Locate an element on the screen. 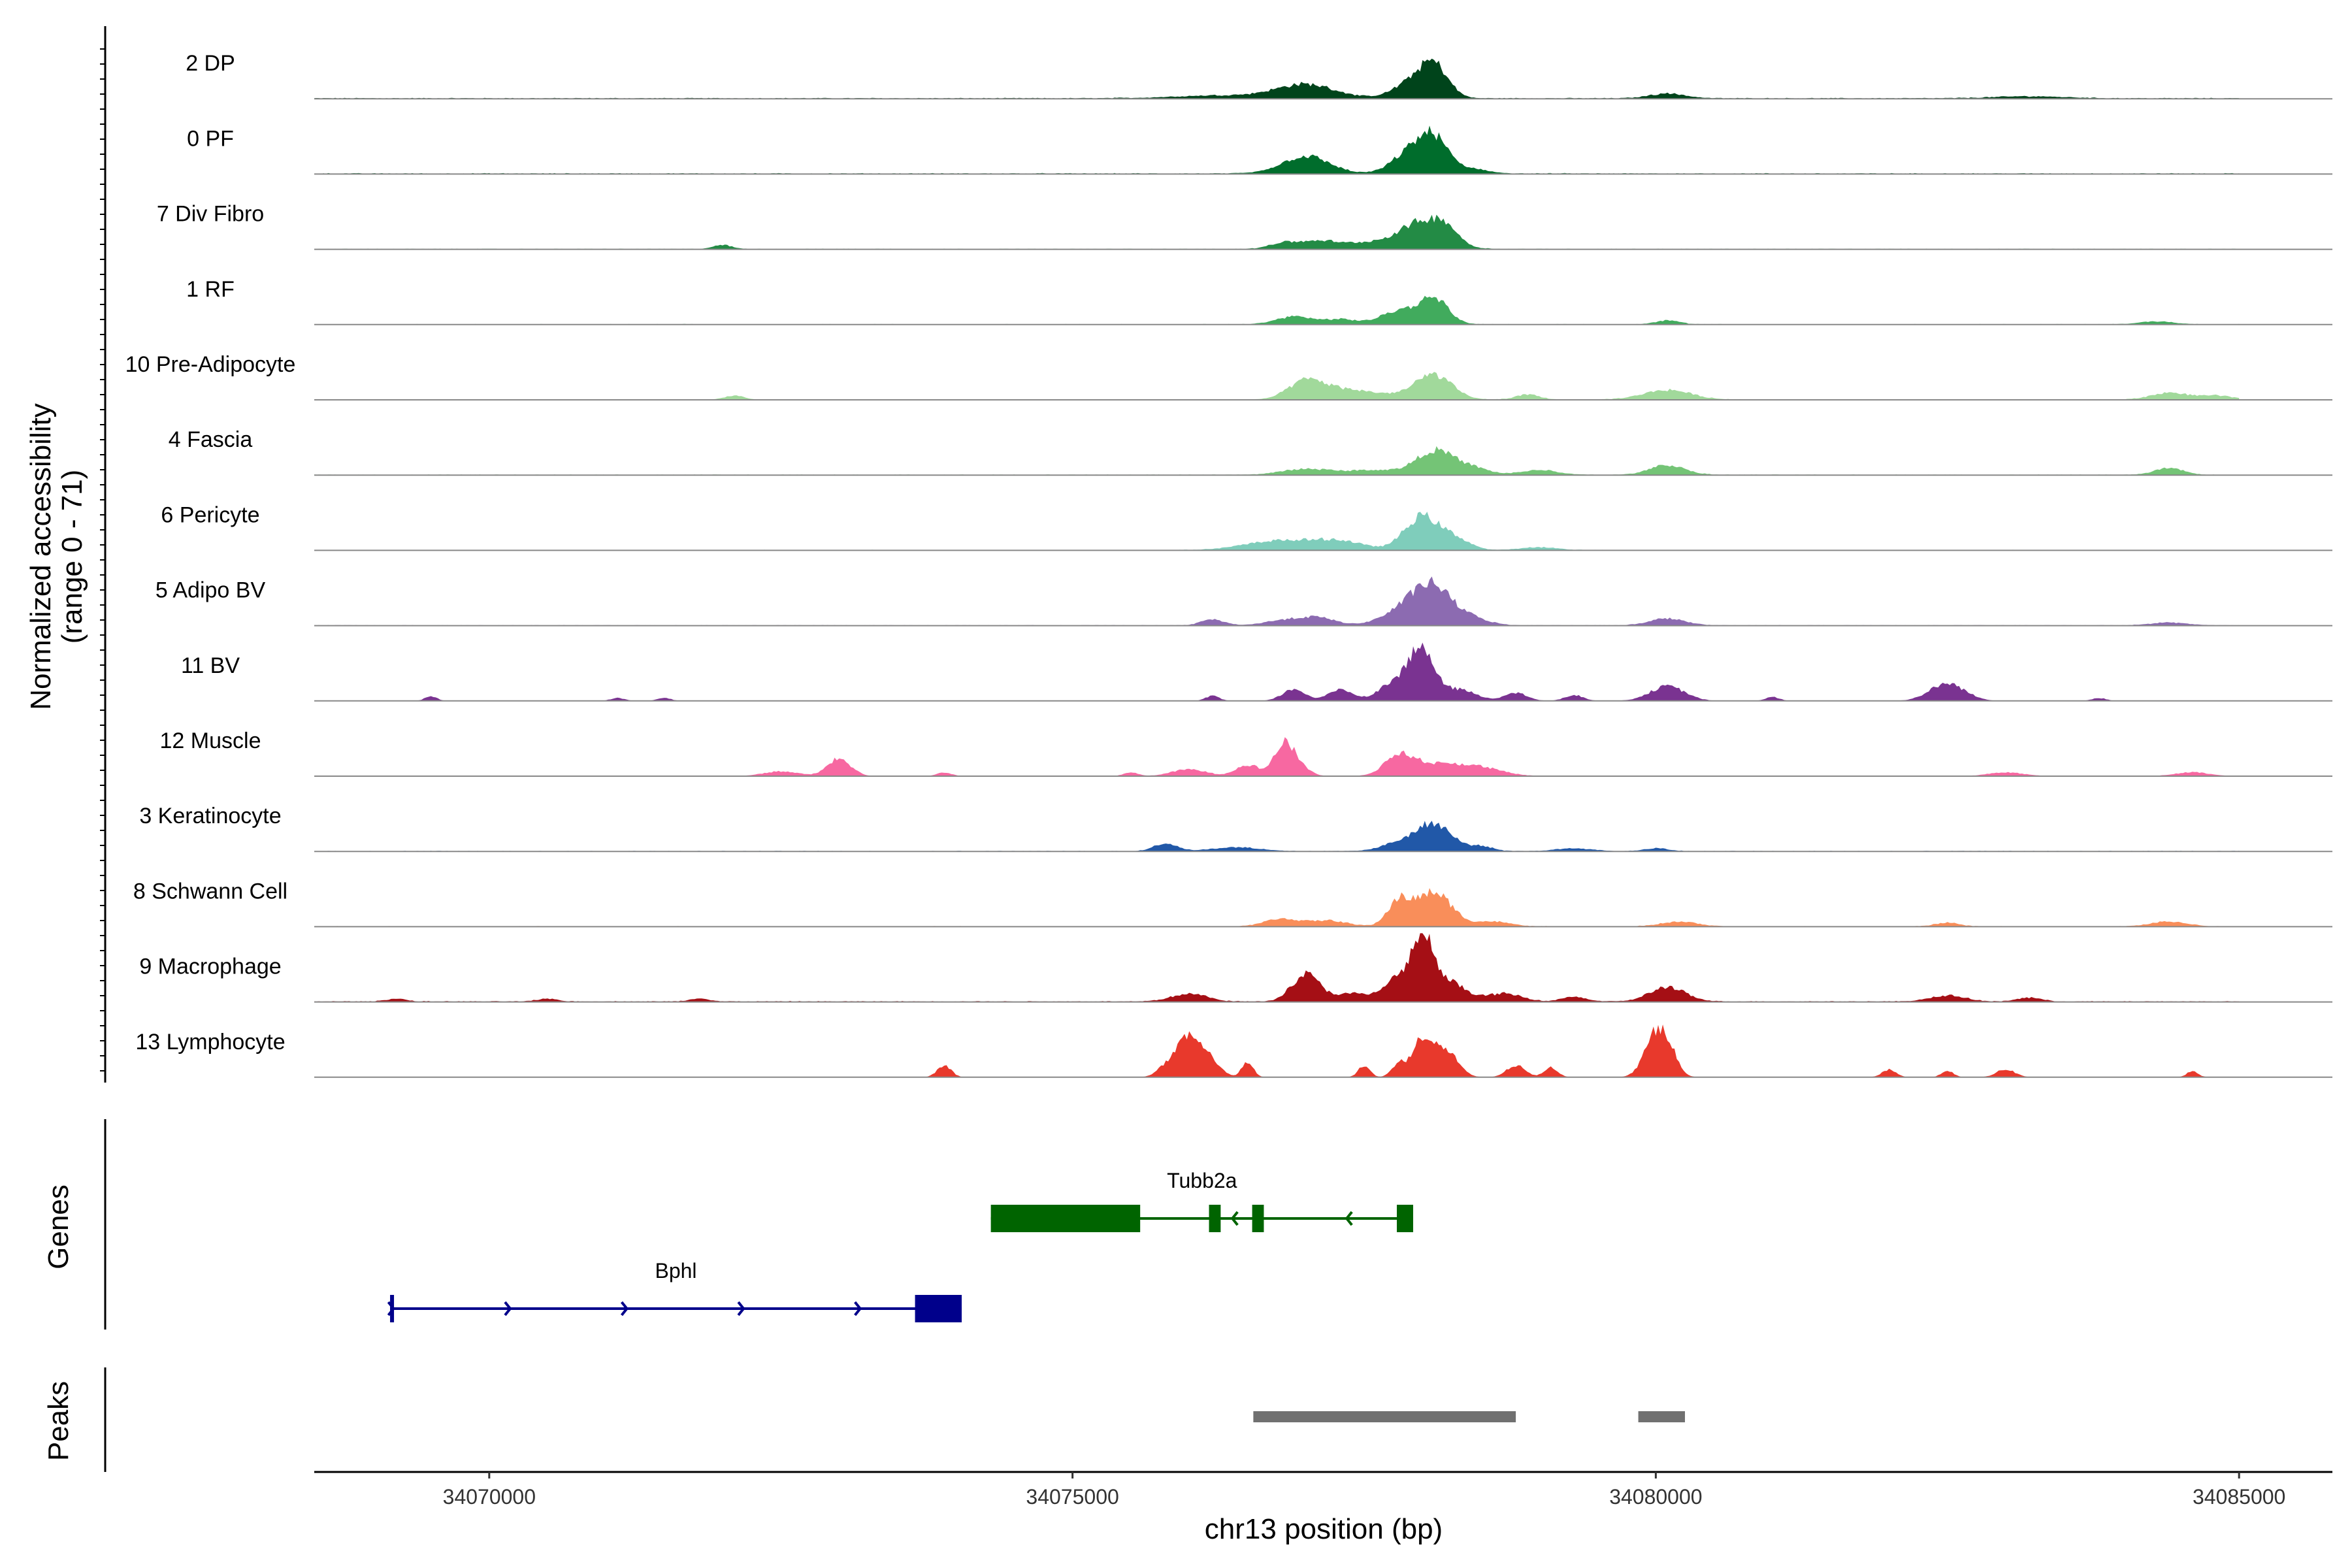 The image size is (2352, 1568). track-label: 4 Fascia is located at coordinates (211, 439).